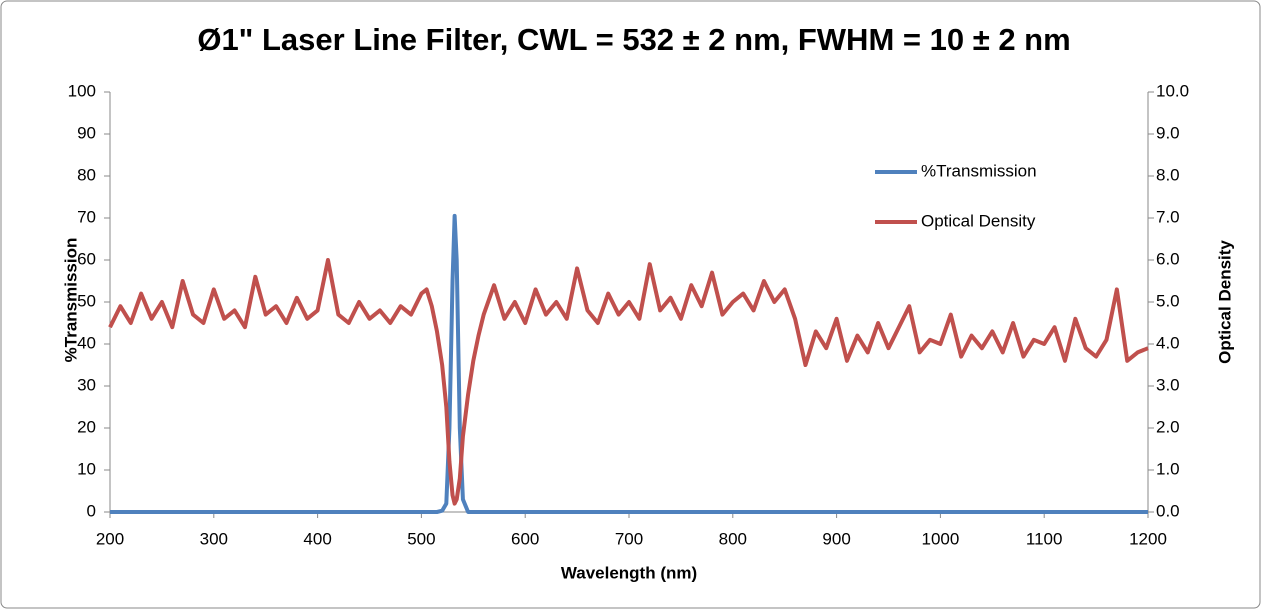 This screenshot has width=1262, height=615. I want to click on x-tick-label: 1100, so click(1044, 538).